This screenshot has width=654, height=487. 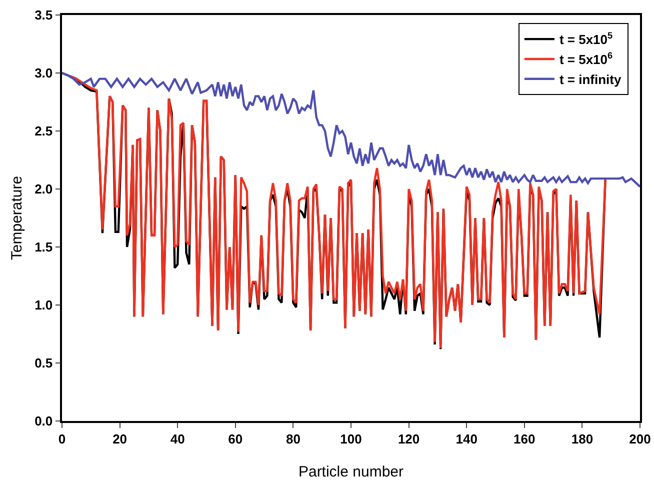 I want to click on y-tick-label: 3.5, so click(x=43, y=15).